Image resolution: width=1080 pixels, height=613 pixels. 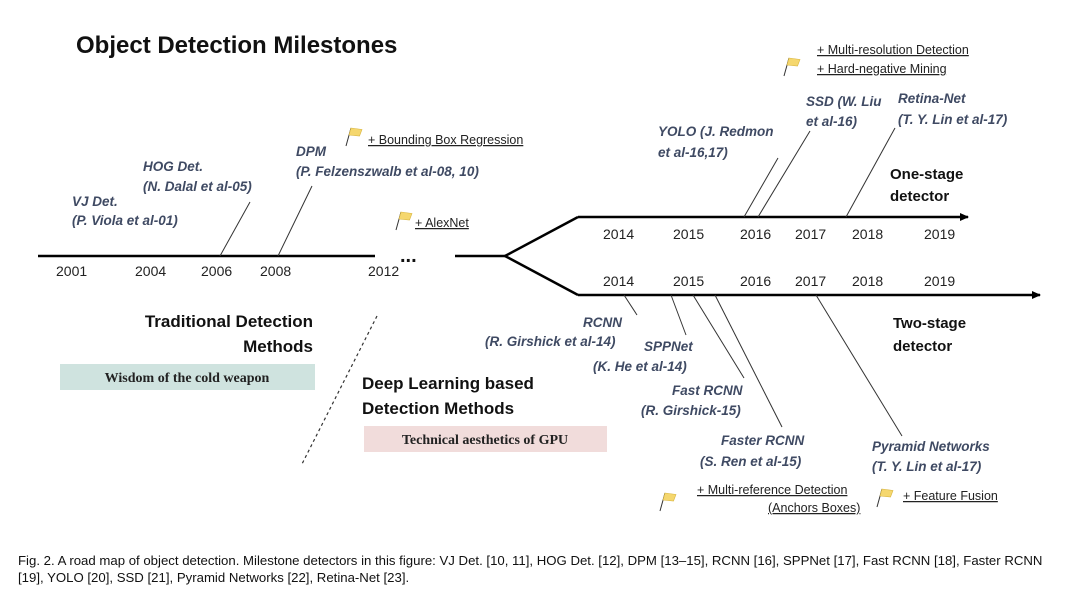 What do you see at coordinates (844, 101) in the screenshot?
I see `ssd-name: SSD (W. Liu` at bounding box center [844, 101].